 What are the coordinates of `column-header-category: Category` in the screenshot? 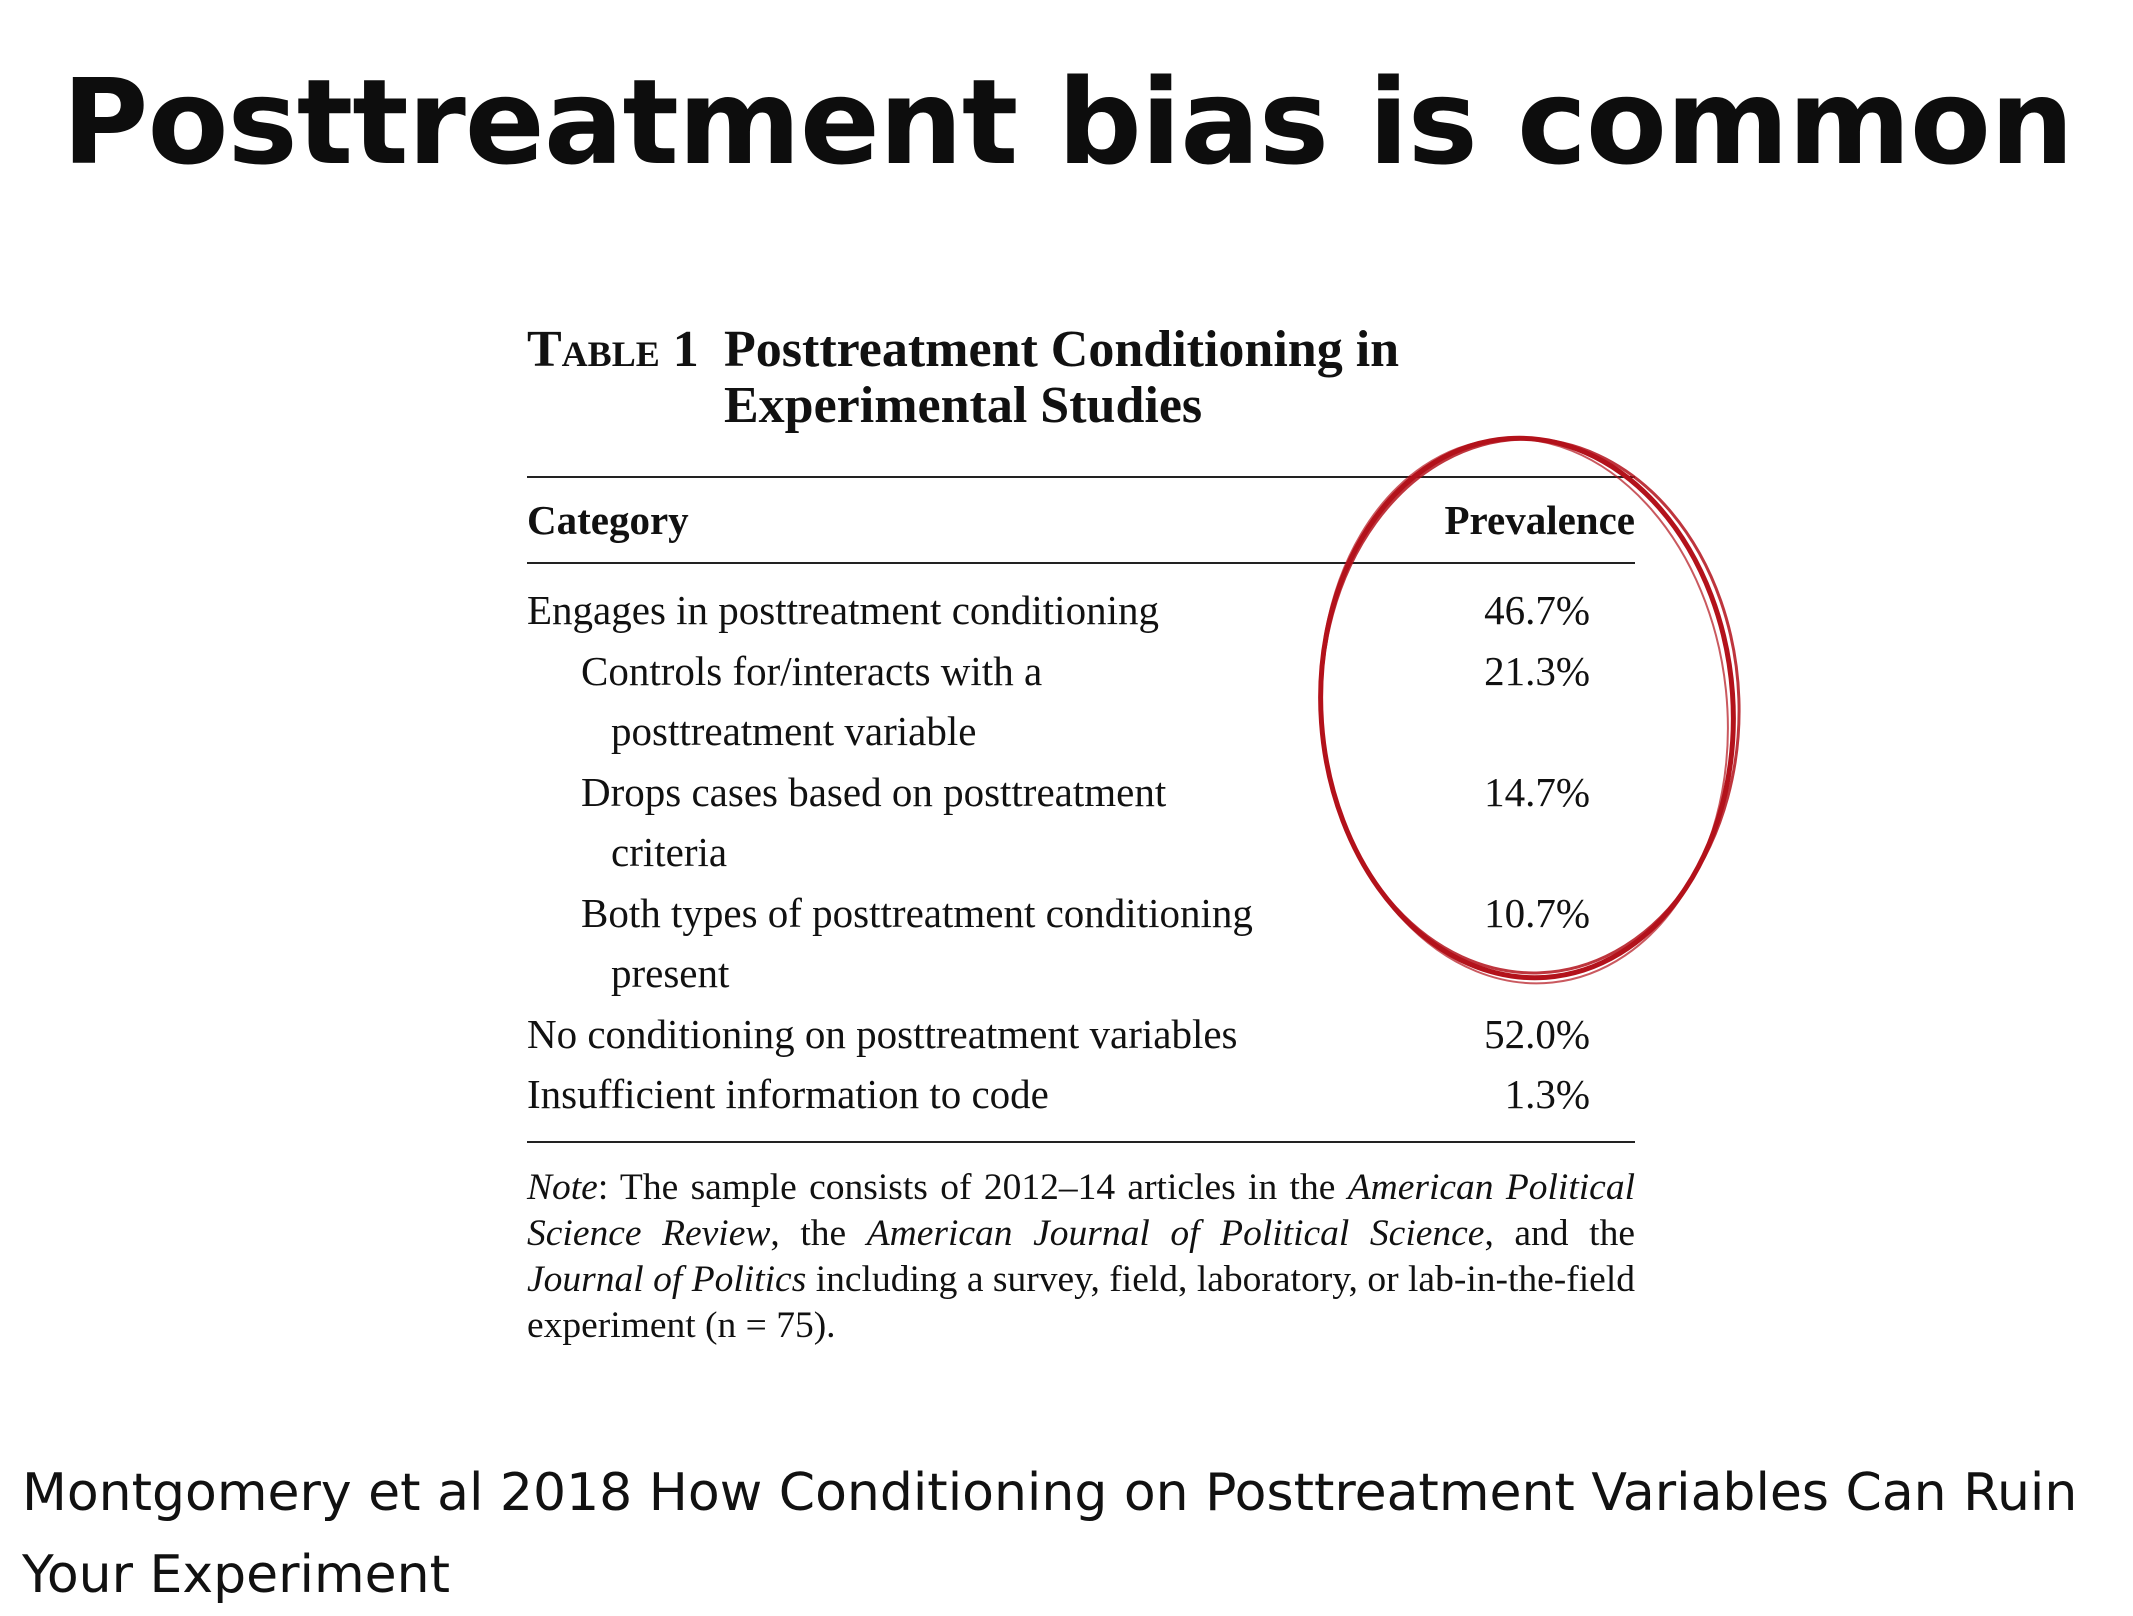 It's located at (608, 520).